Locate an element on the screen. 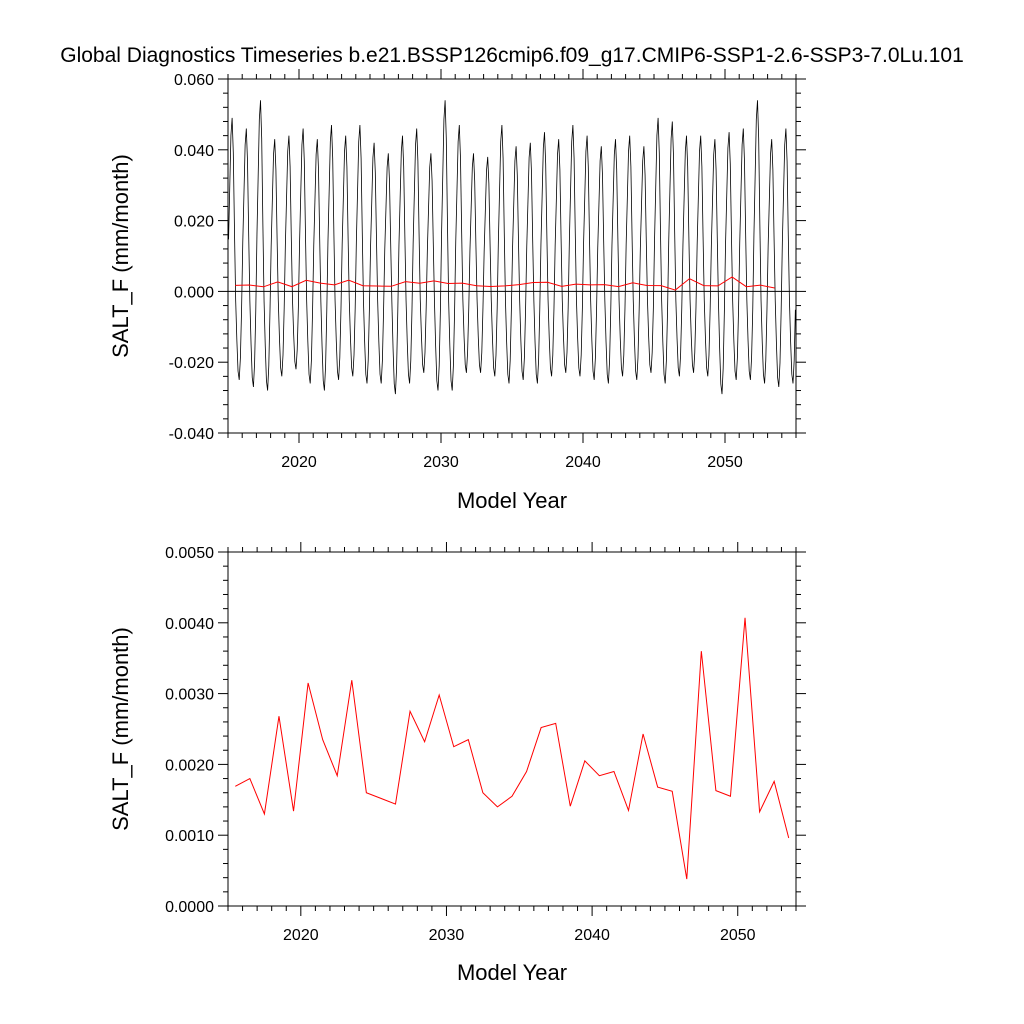  plot-area is located at coordinates (512, 748).